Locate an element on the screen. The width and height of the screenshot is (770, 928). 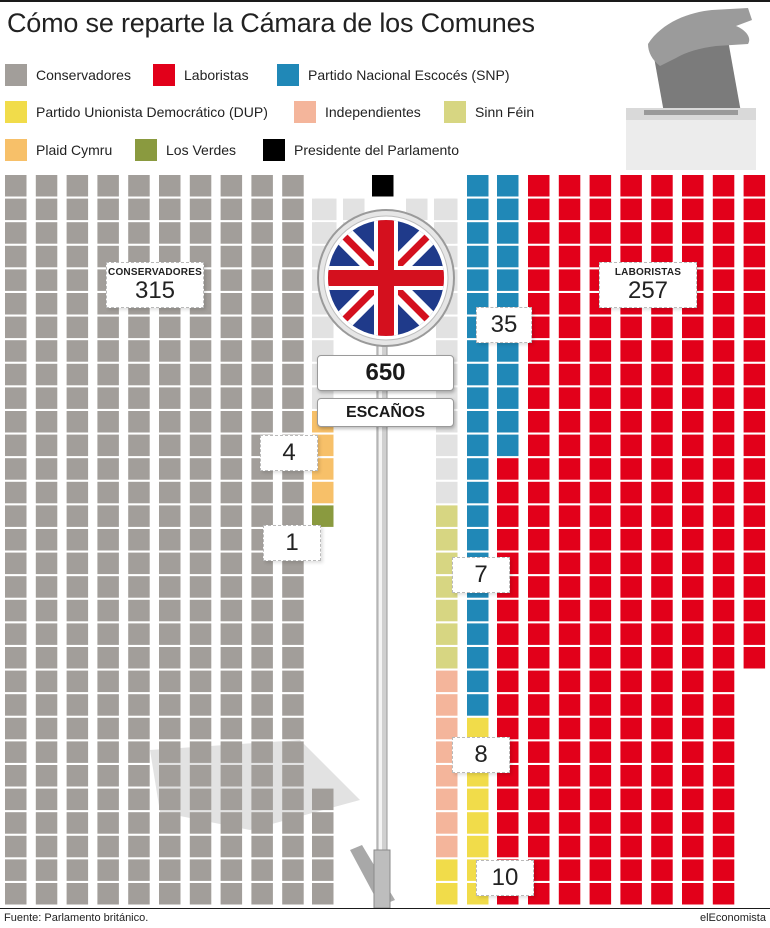
los-verdes-count-label: 1 is located at coordinates (292, 543).